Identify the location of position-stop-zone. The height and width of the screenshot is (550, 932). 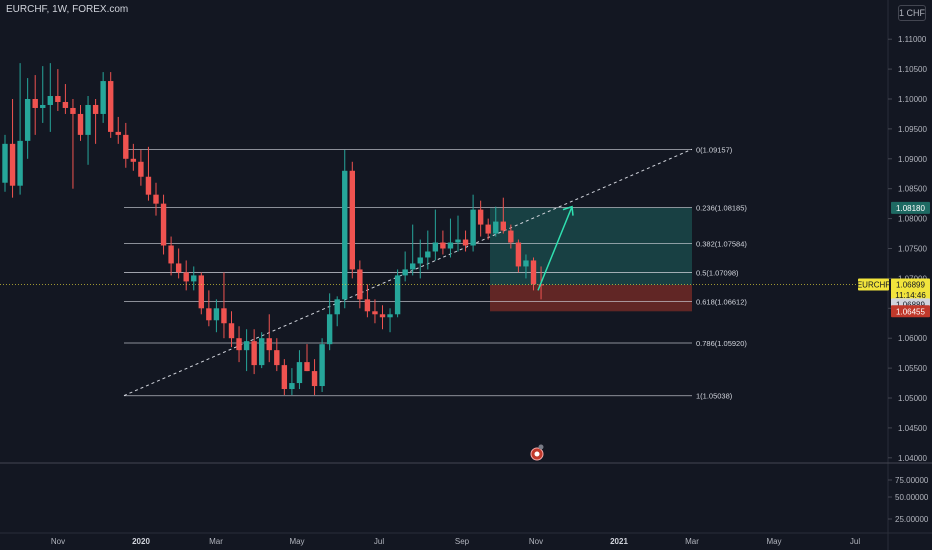
(591, 298).